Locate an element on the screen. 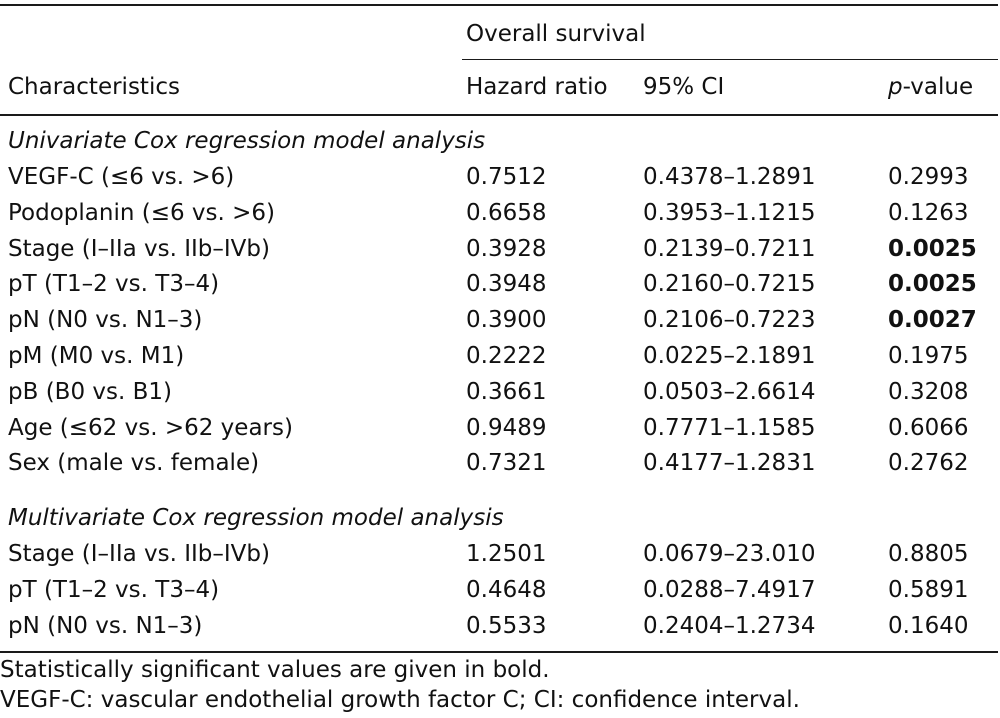 Image resolution: width=1000 pixels, height=718 pixels. row-ci: 0.4177–1.2831 is located at coordinates (729, 463).